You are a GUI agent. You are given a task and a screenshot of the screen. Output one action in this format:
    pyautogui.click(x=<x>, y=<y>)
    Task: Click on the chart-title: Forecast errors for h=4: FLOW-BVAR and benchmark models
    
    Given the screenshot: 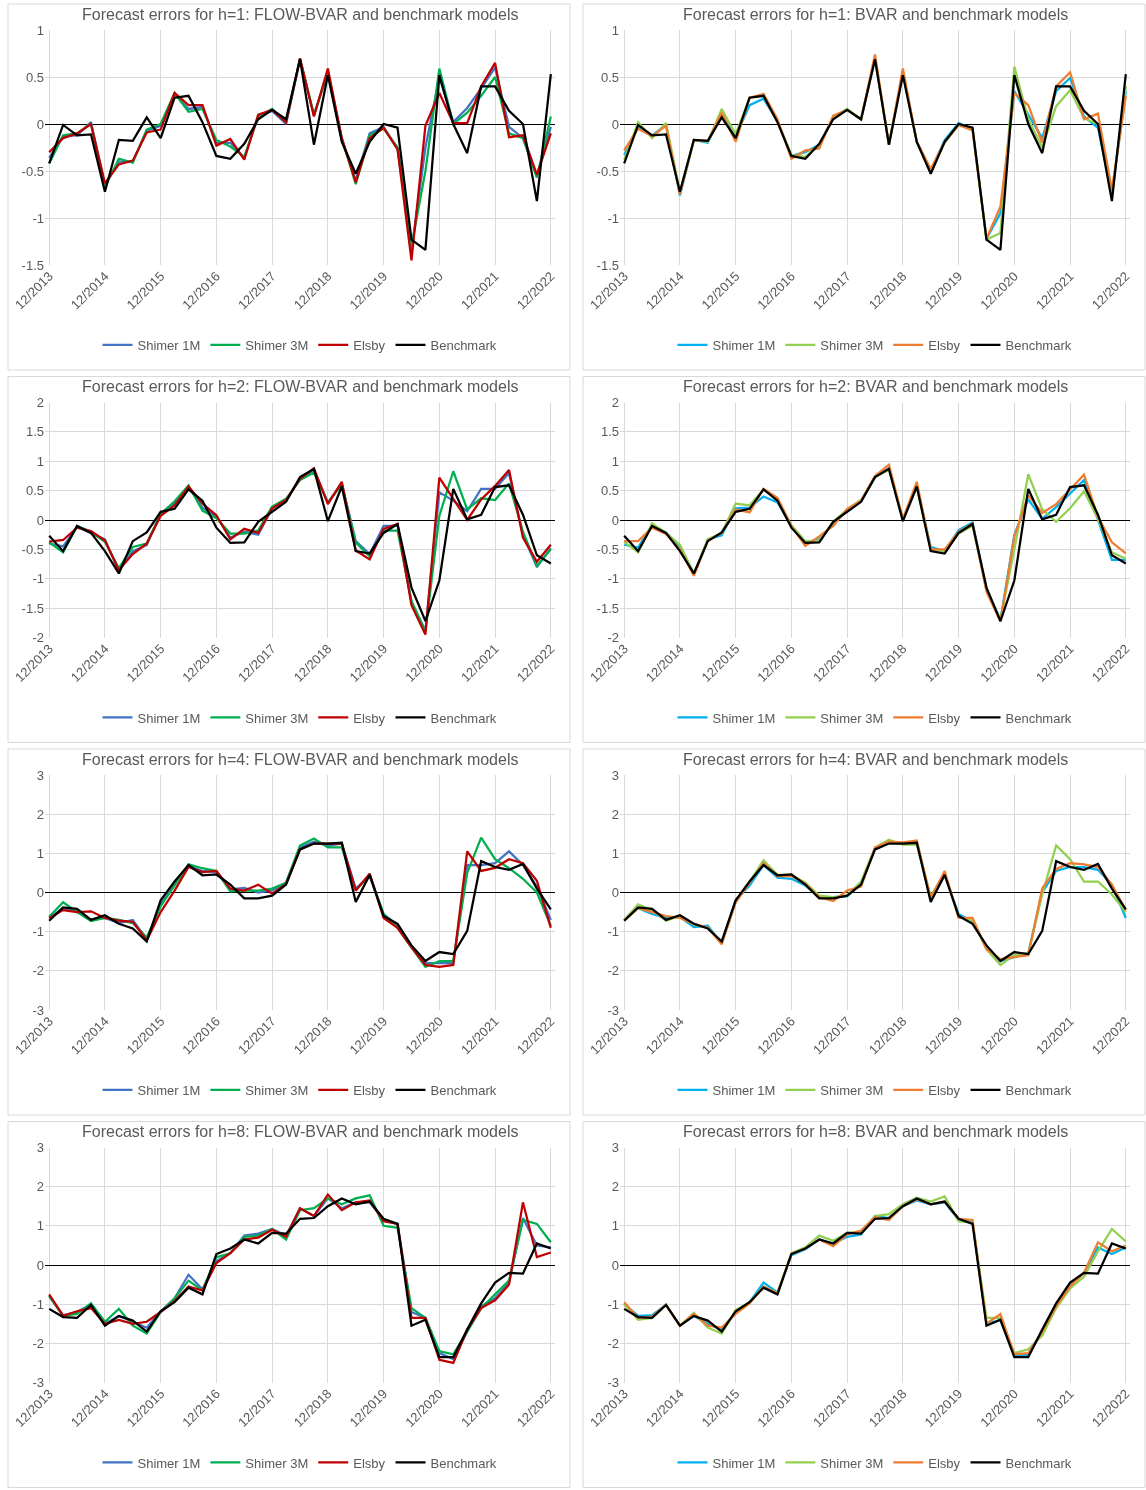 What is the action you would take?
    pyautogui.click(x=300, y=759)
    